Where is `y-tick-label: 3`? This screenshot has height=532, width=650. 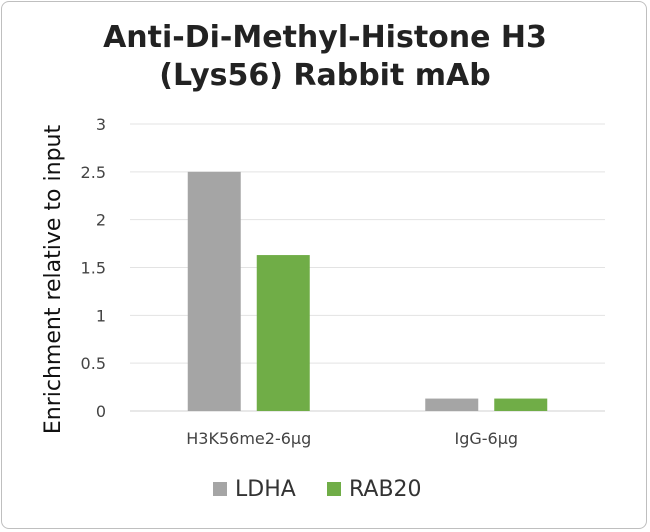 y-tick-label: 3 is located at coordinates (101, 124).